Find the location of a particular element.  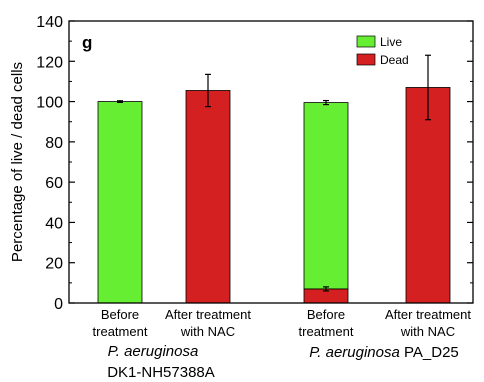

legend-label-dead: Dead is located at coordinates (394, 60).